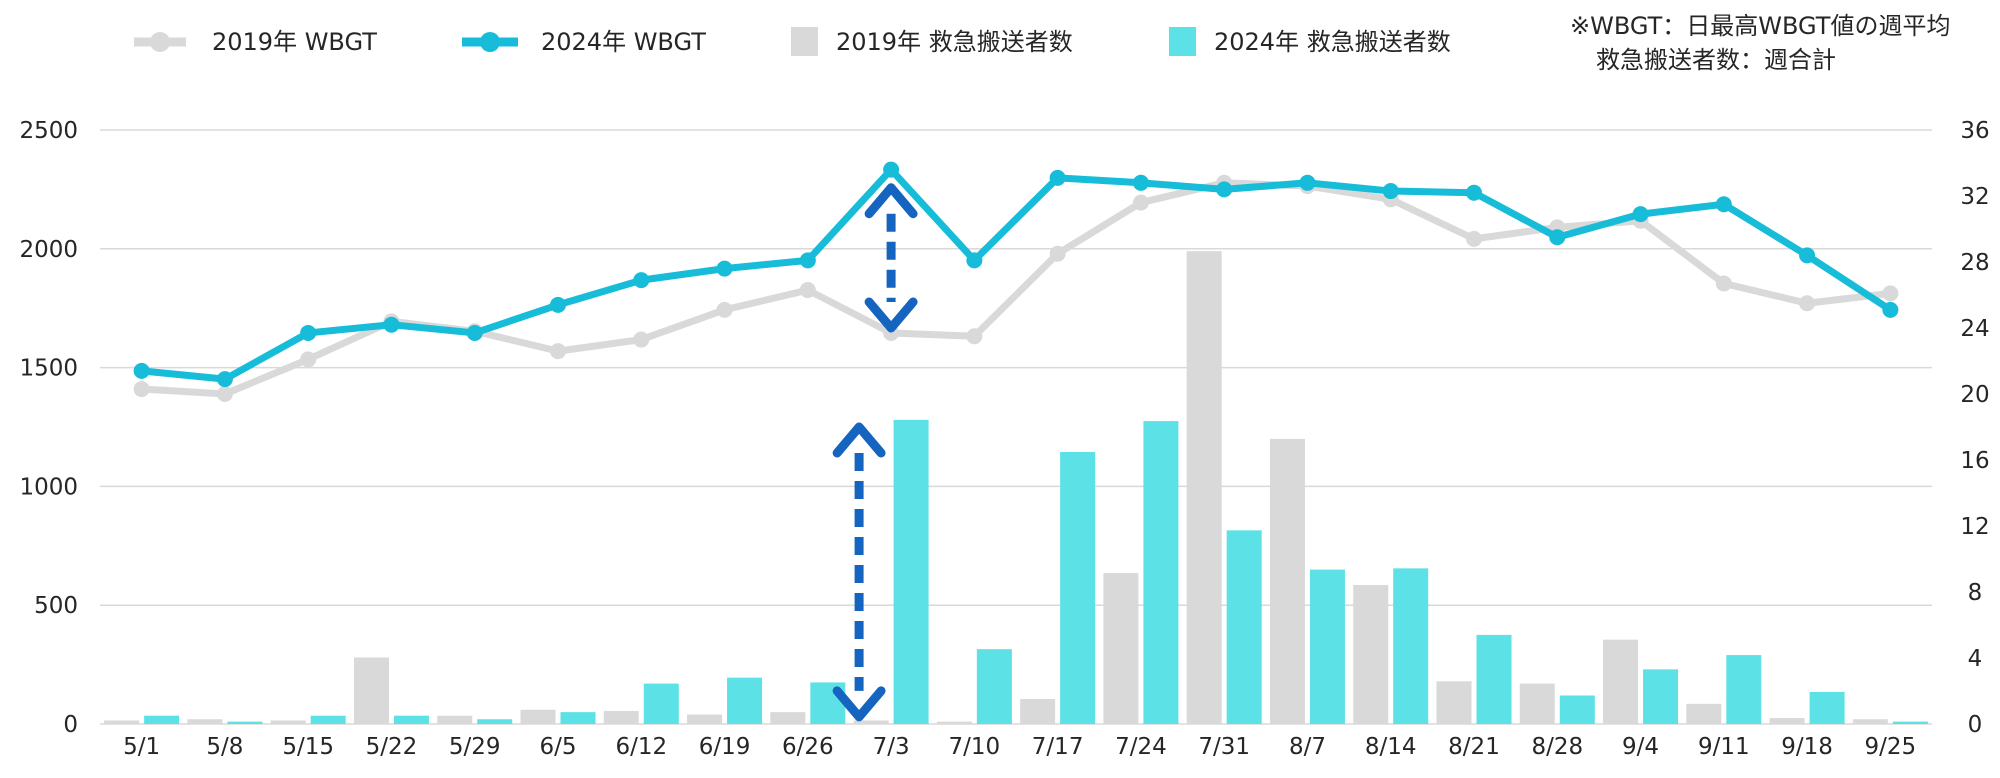 This screenshot has height=778, width=2000. Describe the element at coordinates (1716, 60) in the screenshot. I see `note-line-2: 救急搬送者数：週合計` at that location.